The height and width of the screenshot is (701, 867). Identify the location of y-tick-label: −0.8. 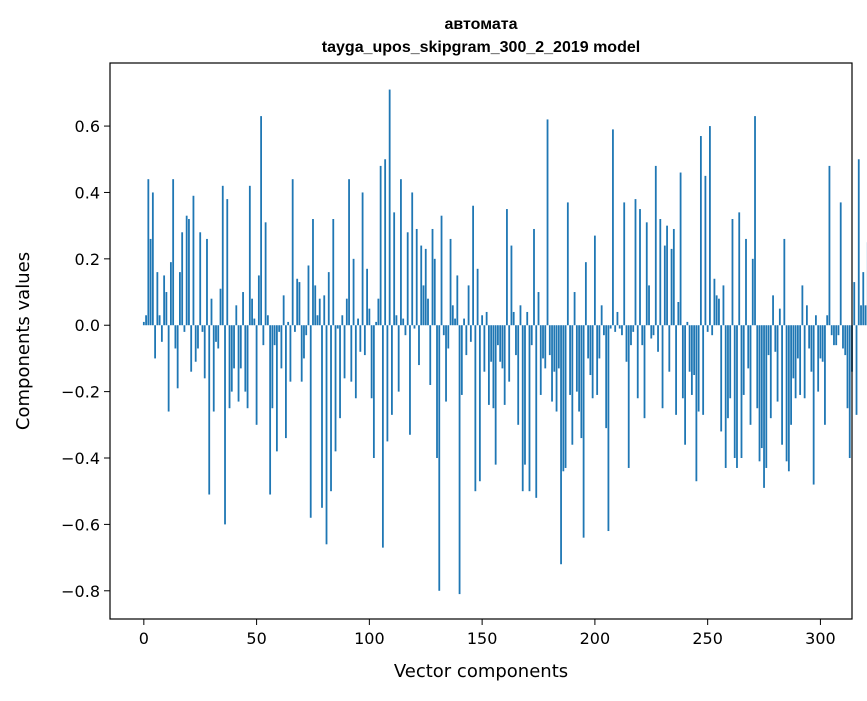
(80, 591).